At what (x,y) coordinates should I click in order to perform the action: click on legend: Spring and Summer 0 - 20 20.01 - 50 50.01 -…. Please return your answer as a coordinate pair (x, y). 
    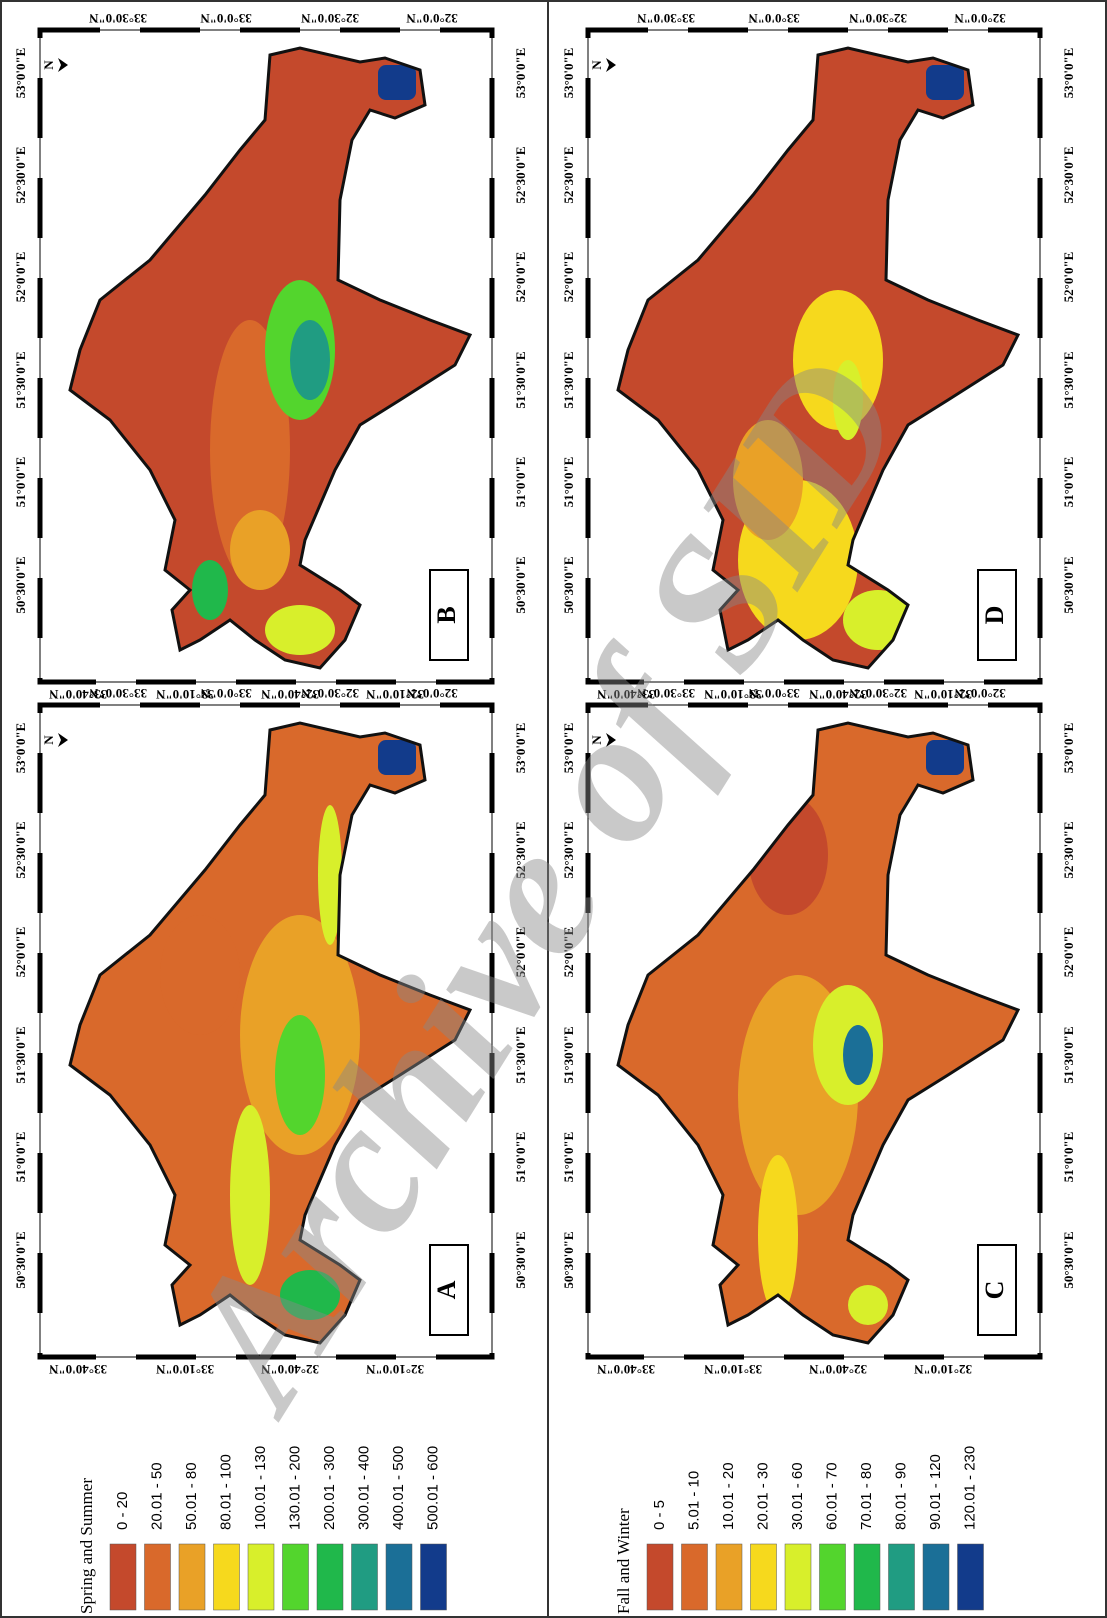
    Looking at the image, I should click on (262, 1530).